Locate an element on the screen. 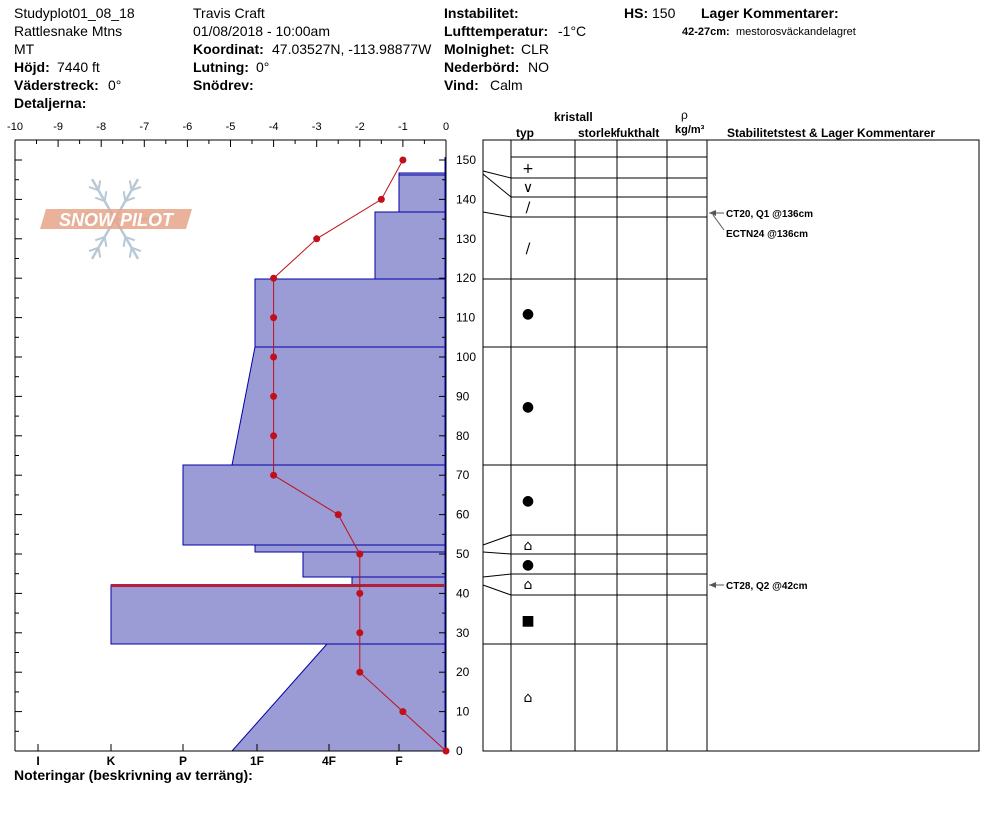  column-stability: Stabilitetstest & Lager Kommentarer is located at coordinates (831, 133).